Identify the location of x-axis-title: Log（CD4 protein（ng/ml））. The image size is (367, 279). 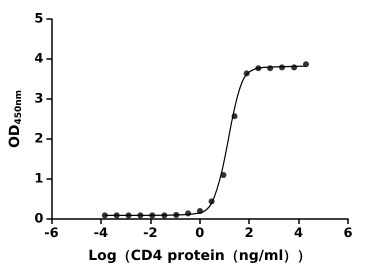
(200, 256).